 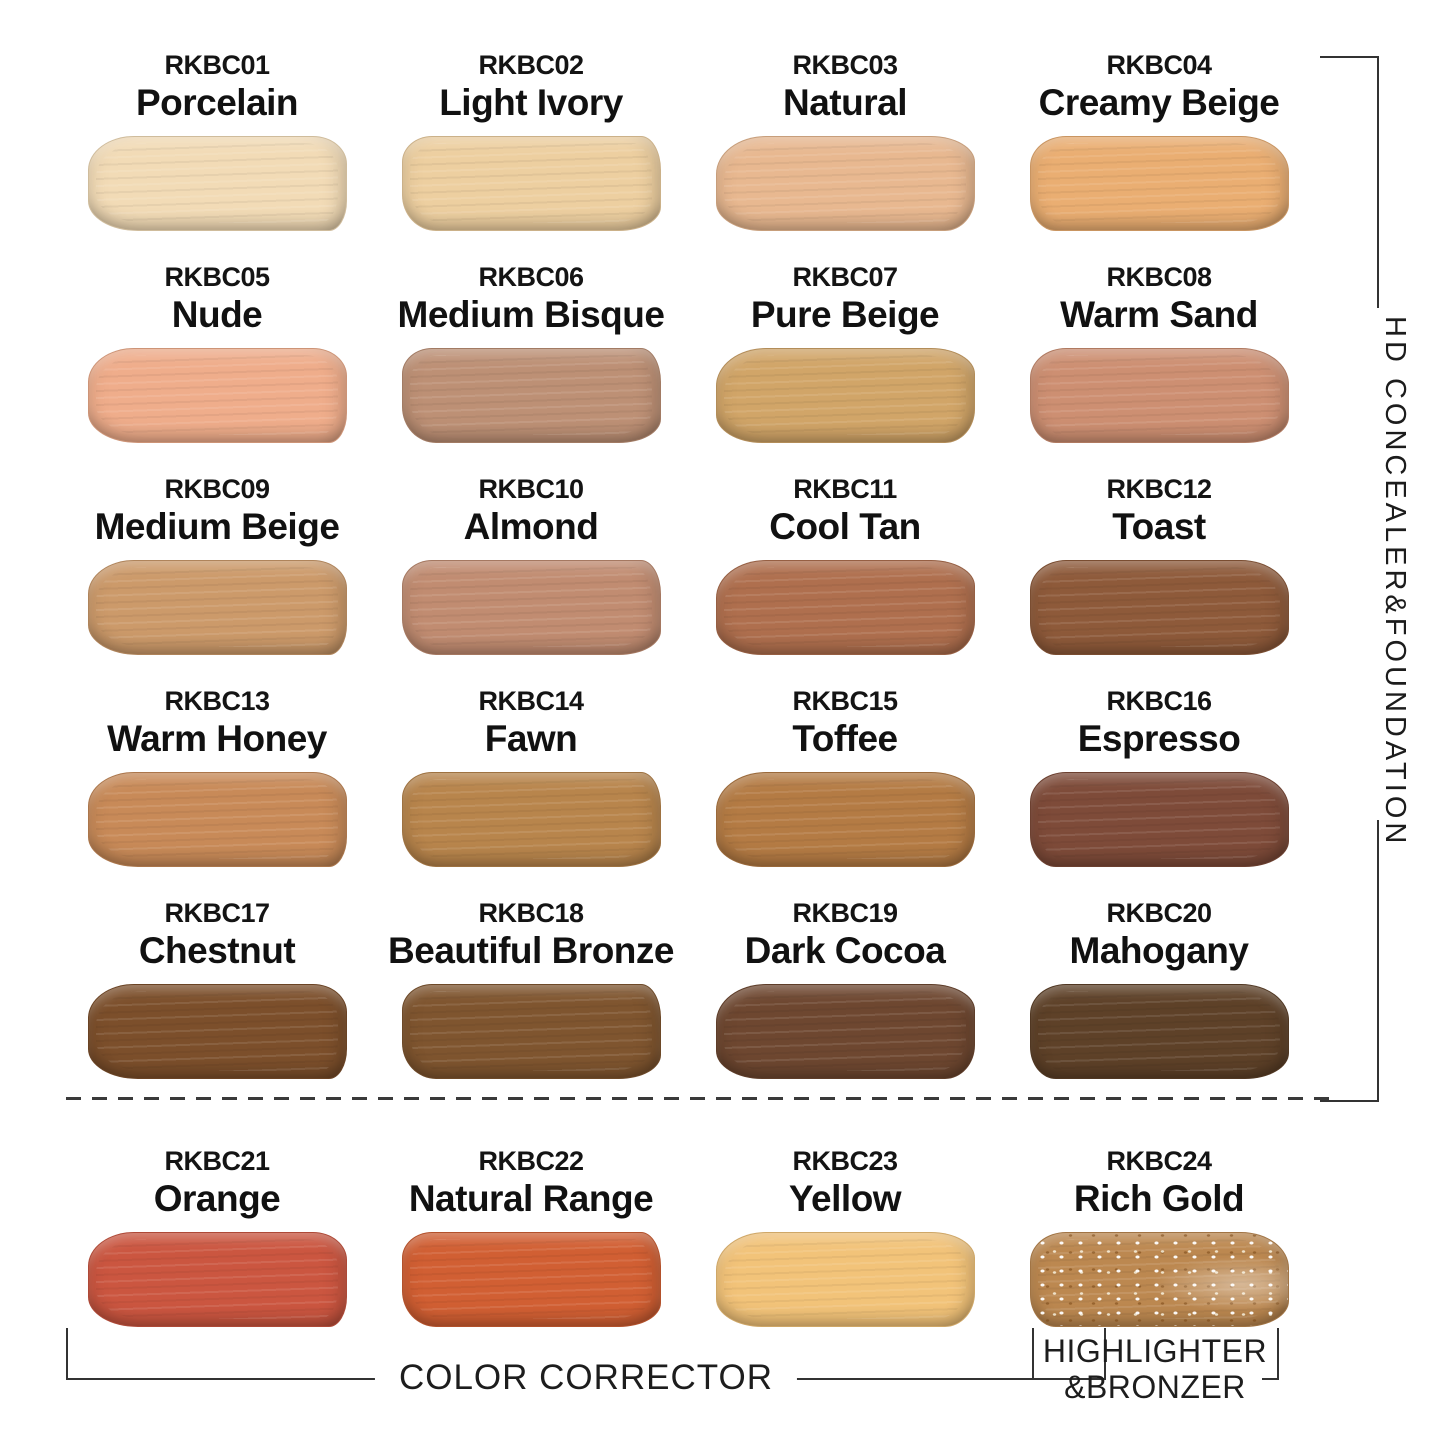 I want to click on shade-cell: RKBC01 Porcelain, so click(x=217, y=148).